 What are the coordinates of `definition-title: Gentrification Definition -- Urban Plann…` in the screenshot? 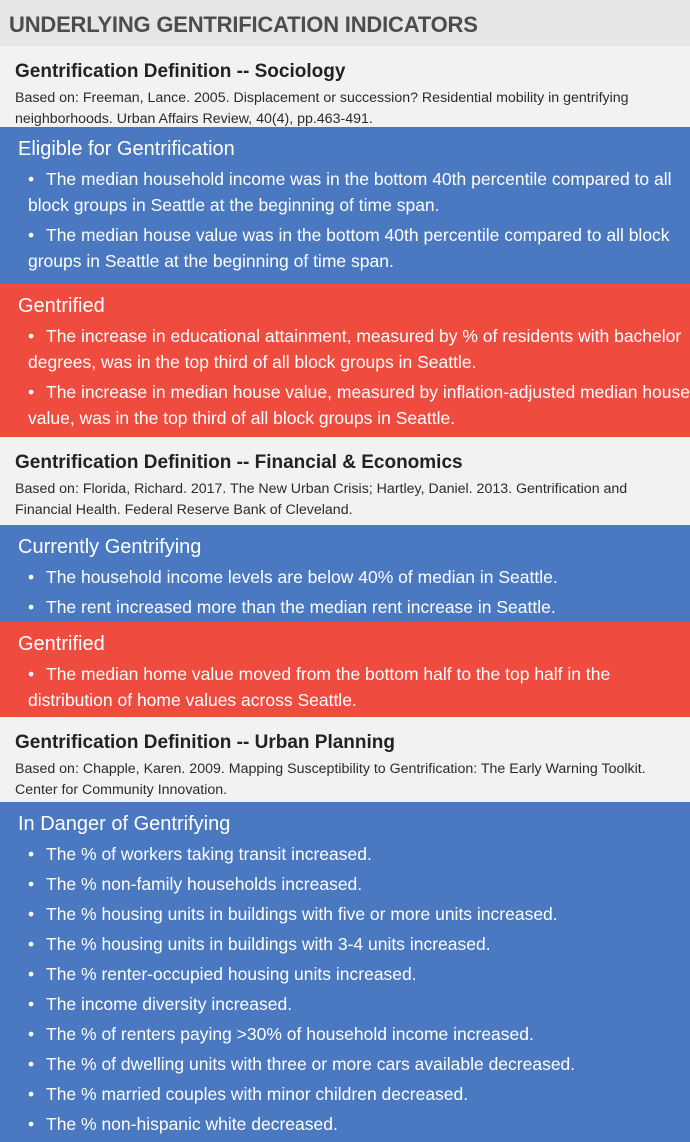 It's located at (205, 742).